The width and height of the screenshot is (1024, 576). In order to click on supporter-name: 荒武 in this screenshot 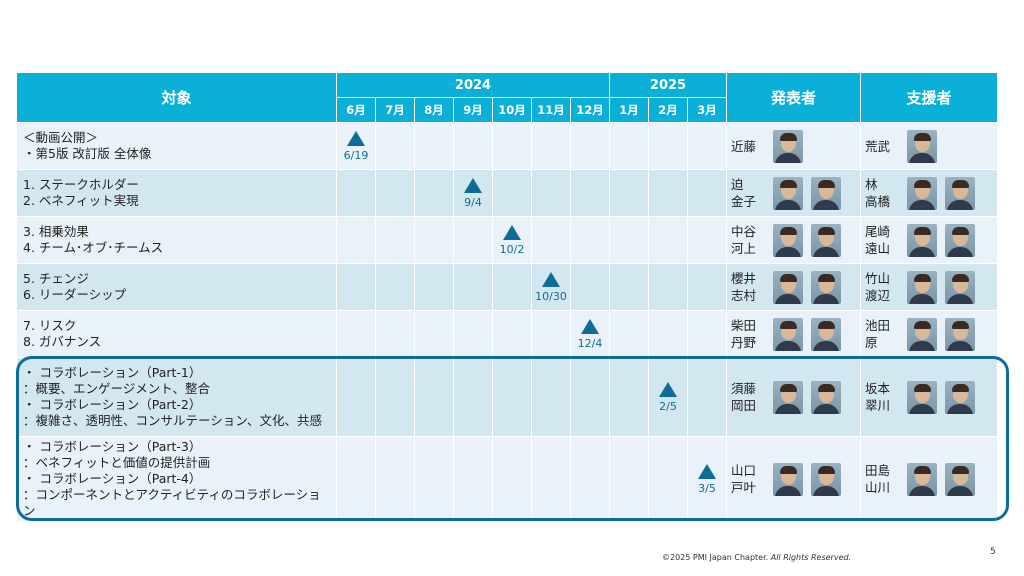, I will do `click(878, 146)`.